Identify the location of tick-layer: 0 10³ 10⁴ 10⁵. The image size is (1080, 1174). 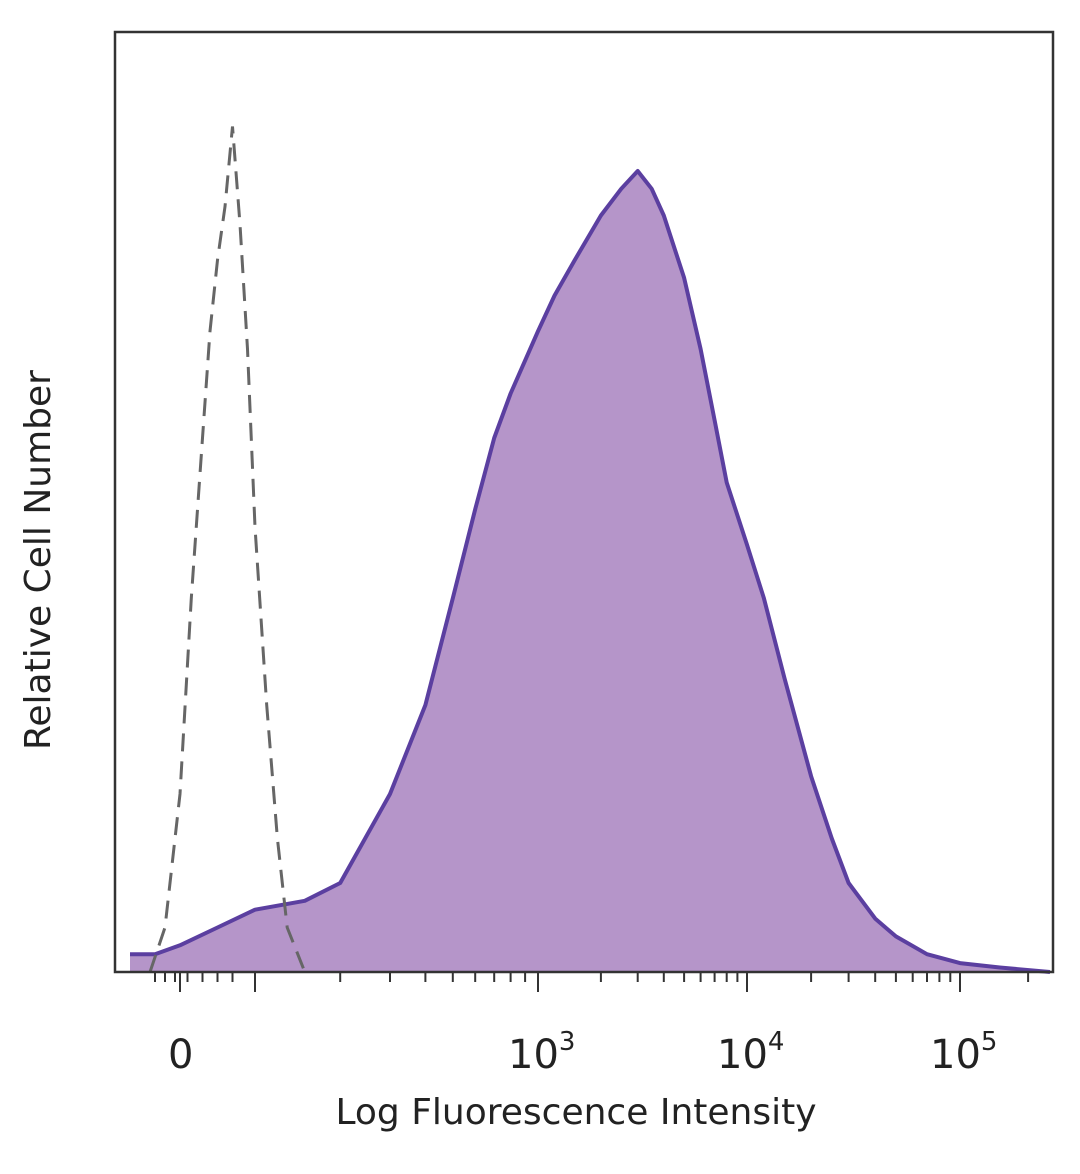
(592, 1025).